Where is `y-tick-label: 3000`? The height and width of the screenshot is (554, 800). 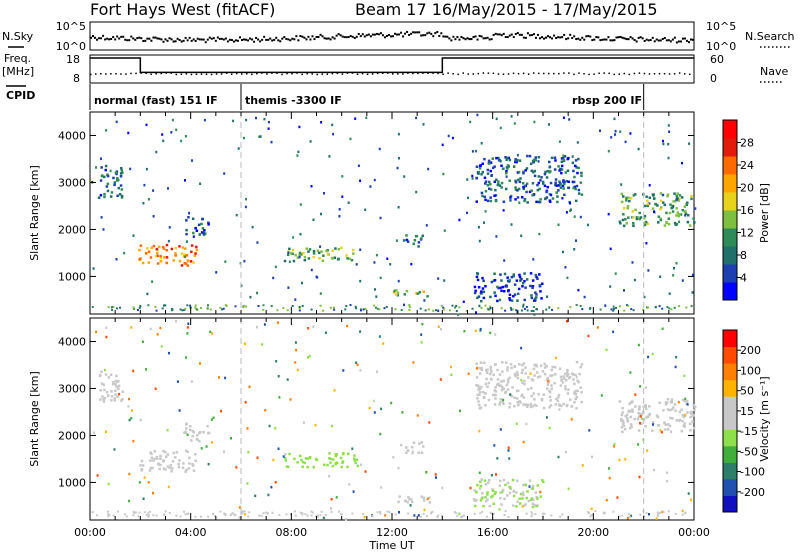 y-tick-label: 3000 is located at coordinates (72, 388).